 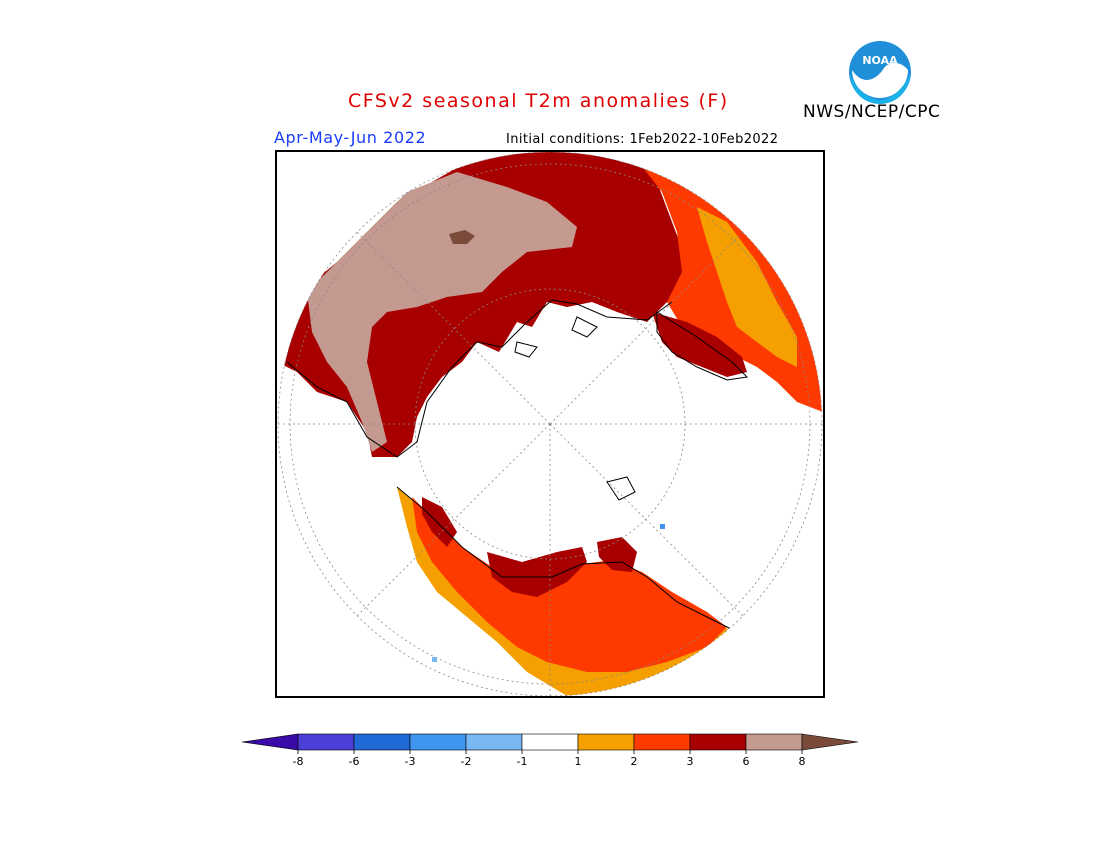 I want to click on legend-tick-label: -6, so click(x=354, y=761).